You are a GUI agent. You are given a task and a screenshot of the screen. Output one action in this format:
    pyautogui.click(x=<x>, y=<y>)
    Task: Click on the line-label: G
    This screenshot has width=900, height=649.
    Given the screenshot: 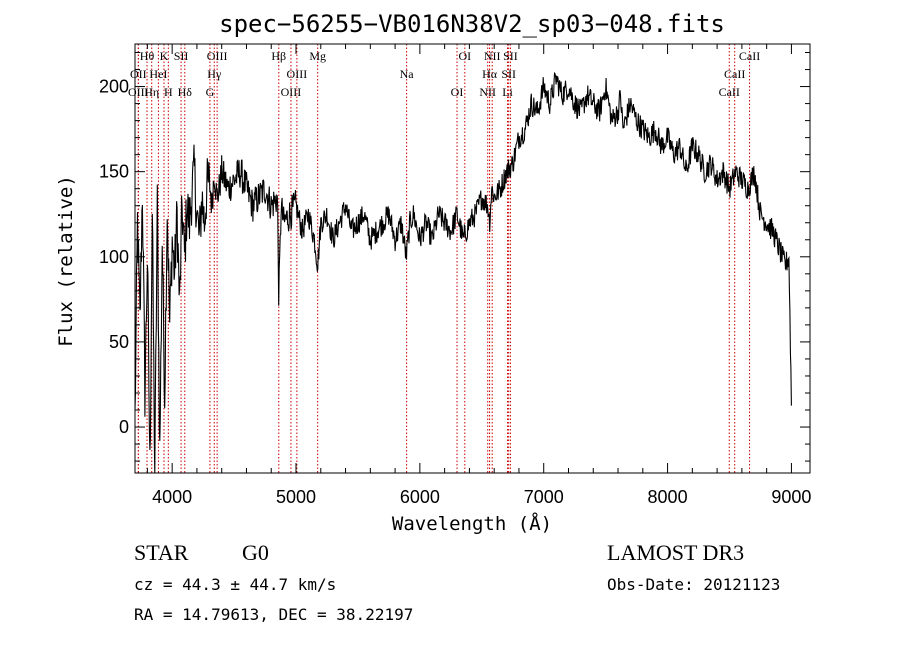 What is the action you would take?
    pyautogui.click(x=210, y=92)
    